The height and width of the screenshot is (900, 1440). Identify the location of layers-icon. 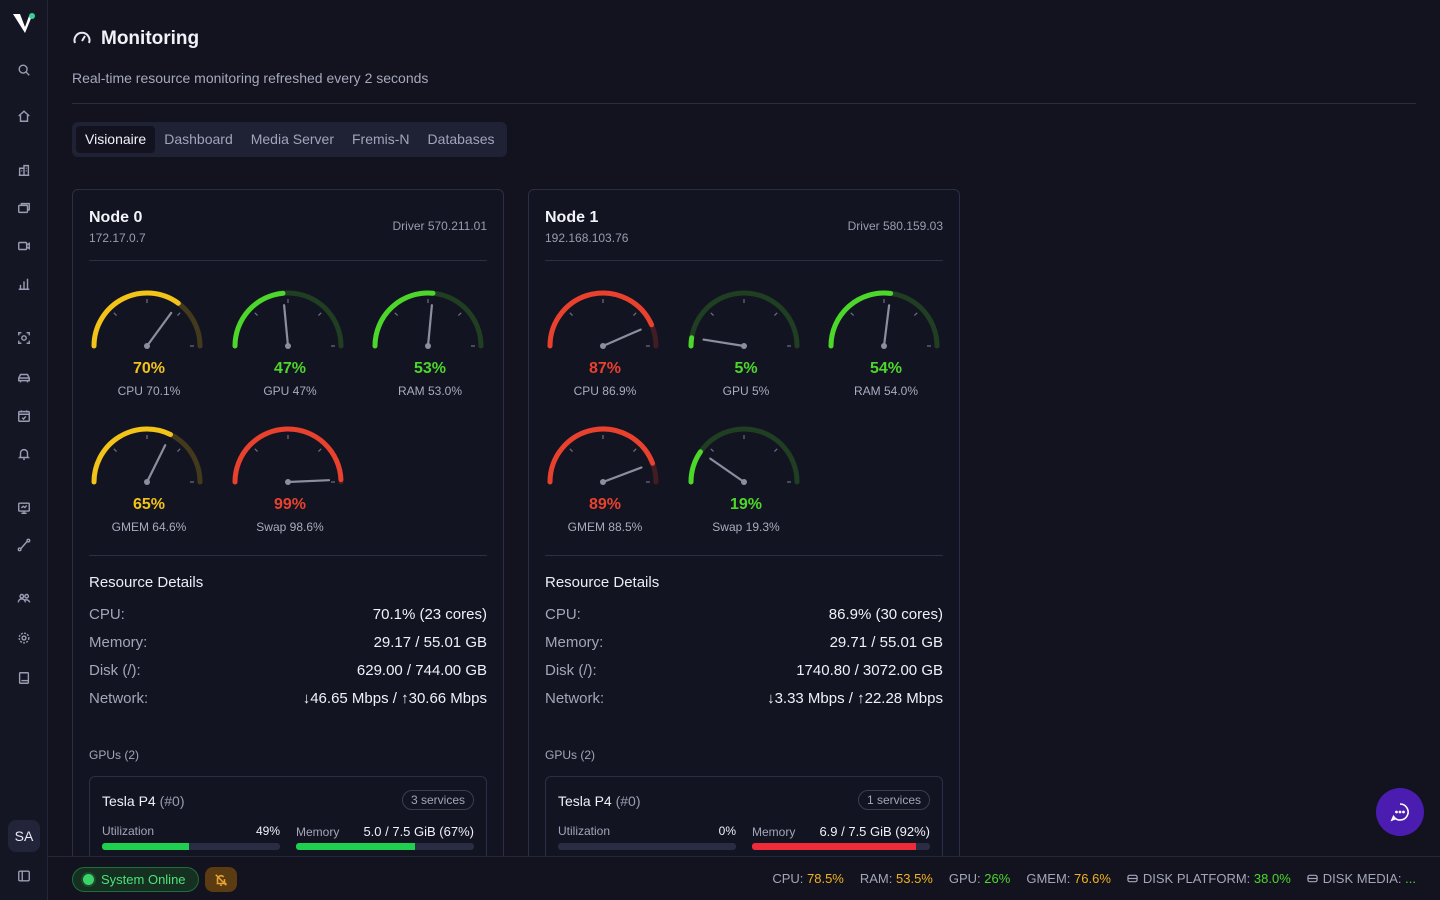
(24, 208).